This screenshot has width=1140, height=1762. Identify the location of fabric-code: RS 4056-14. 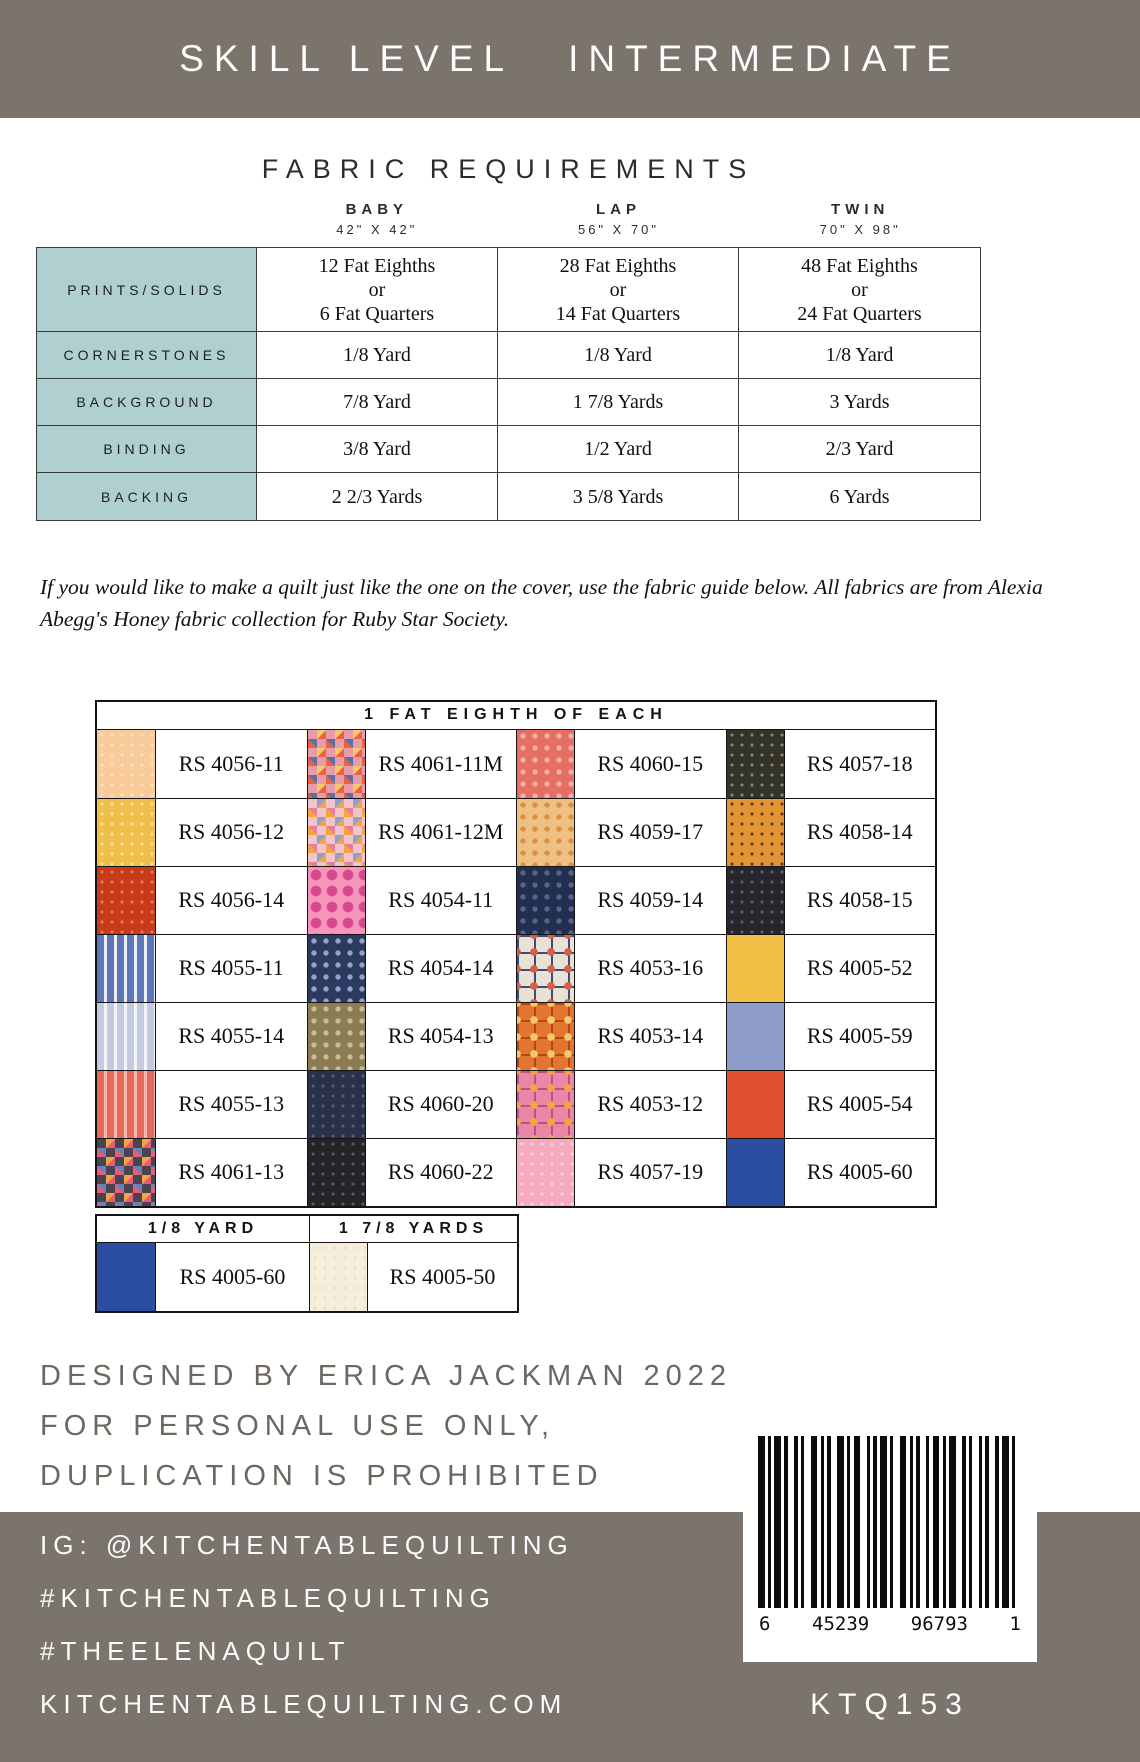
(231, 899).